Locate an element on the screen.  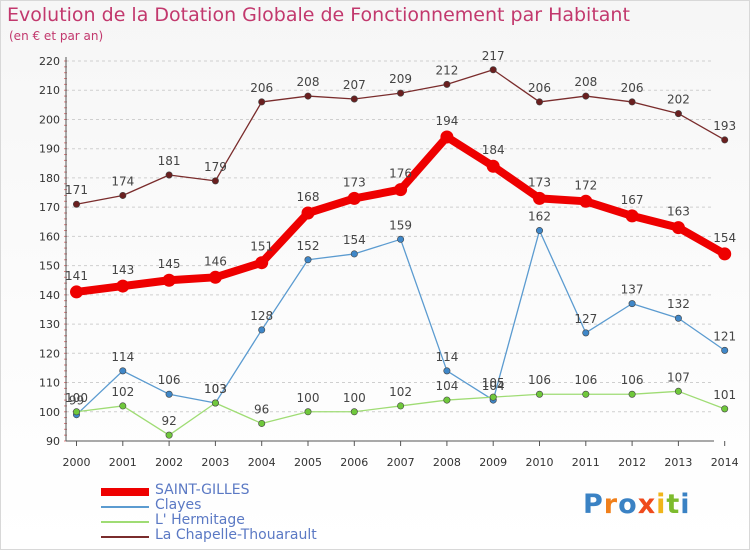
data-label: 105 is located at coordinates (493, 383).